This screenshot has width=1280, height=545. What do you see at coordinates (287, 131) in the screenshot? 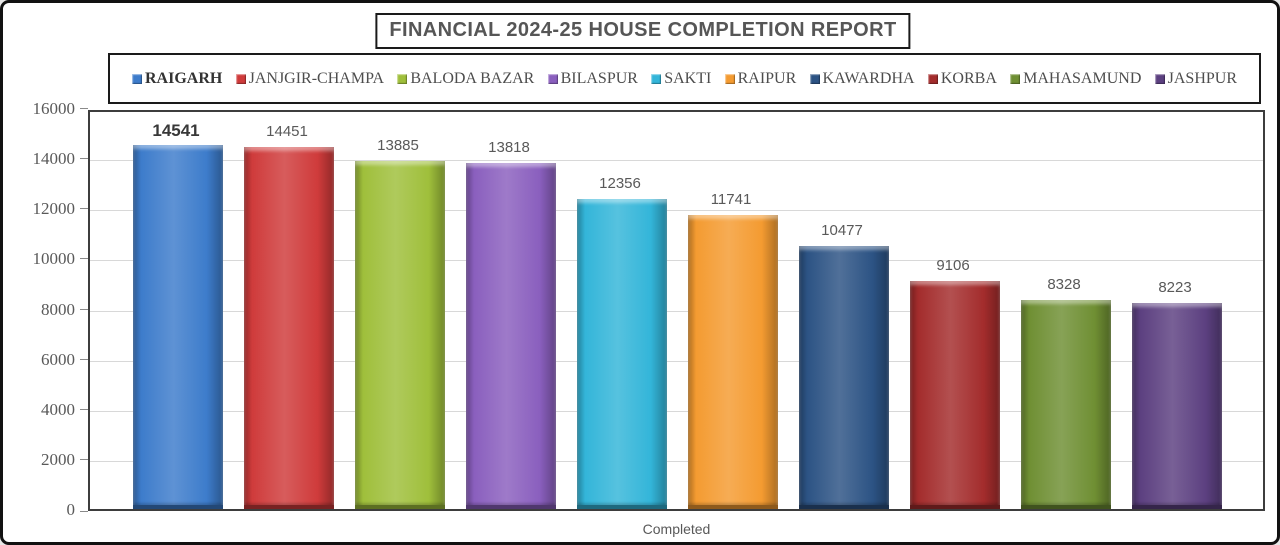
I see `bar-value-label: 14451` at bounding box center [287, 131].